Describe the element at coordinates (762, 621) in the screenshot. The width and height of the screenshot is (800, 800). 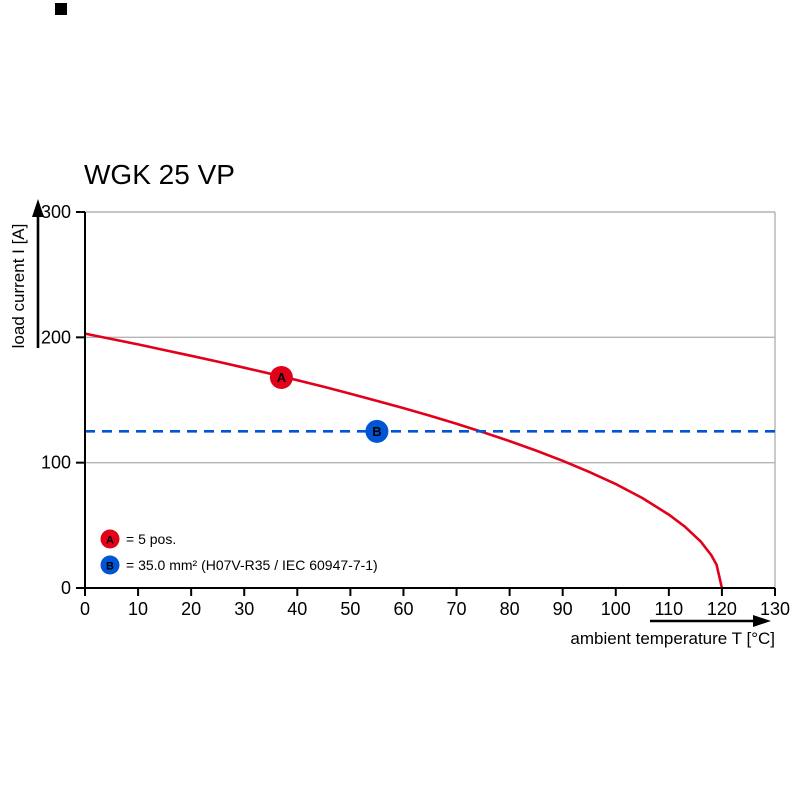
I see `x-axis-arrowhead-icon` at that location.